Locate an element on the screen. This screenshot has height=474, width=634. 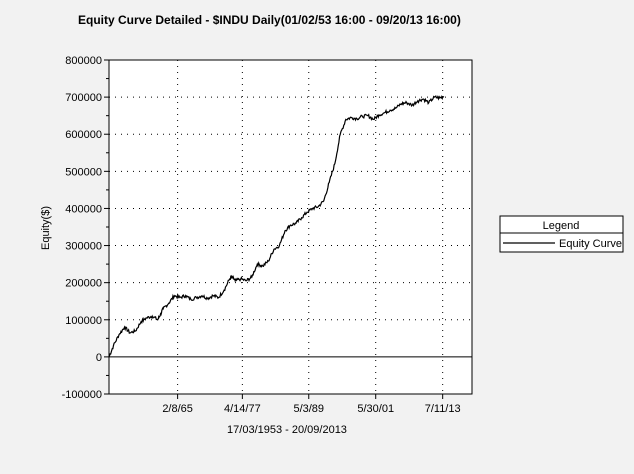
x-axis-label: 17/03/1953 - 20/09/2013 is located at coordinates (287, 430).